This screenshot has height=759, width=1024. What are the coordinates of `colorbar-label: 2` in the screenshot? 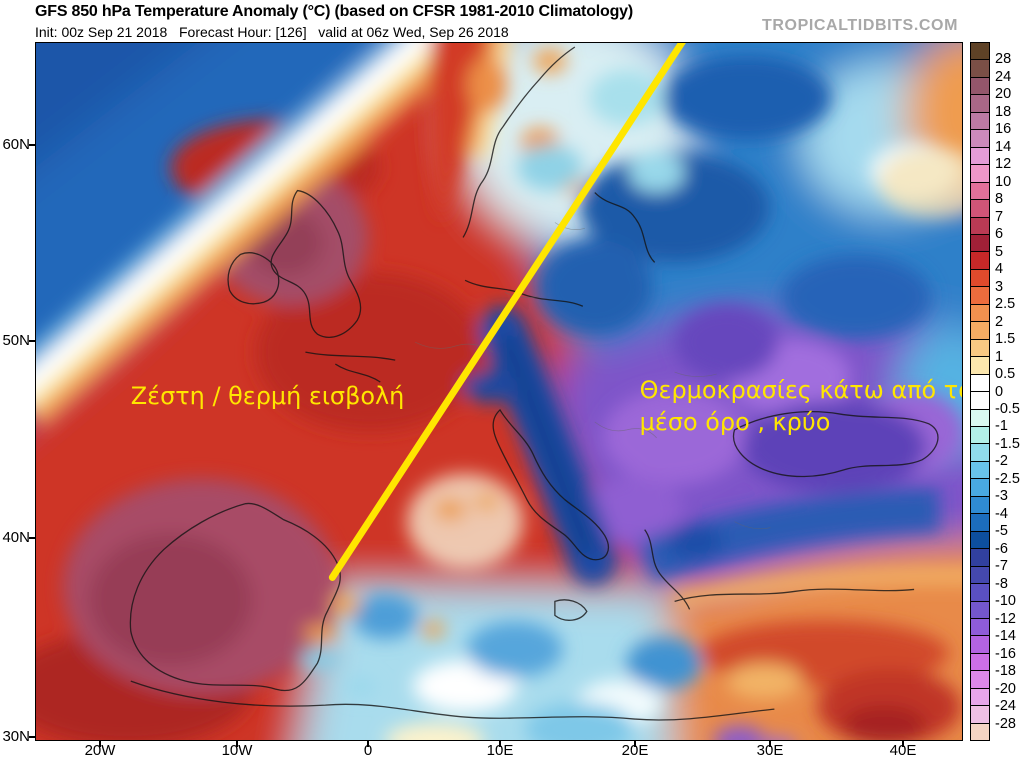 It's located at (999, 321).